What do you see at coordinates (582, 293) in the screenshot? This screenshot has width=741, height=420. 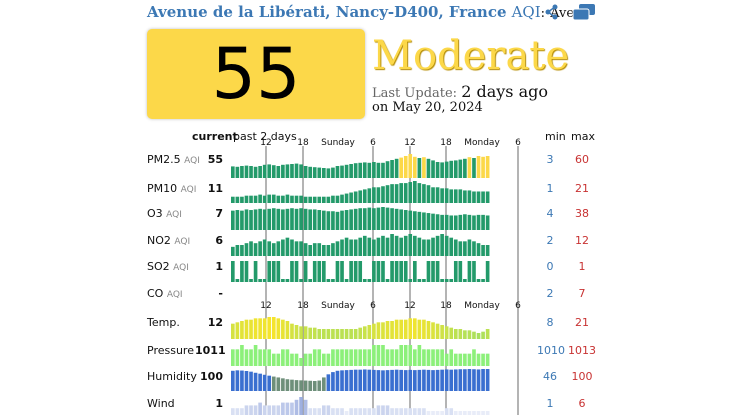 I see `row-max-co: 7` at bounding box center [582, 293].